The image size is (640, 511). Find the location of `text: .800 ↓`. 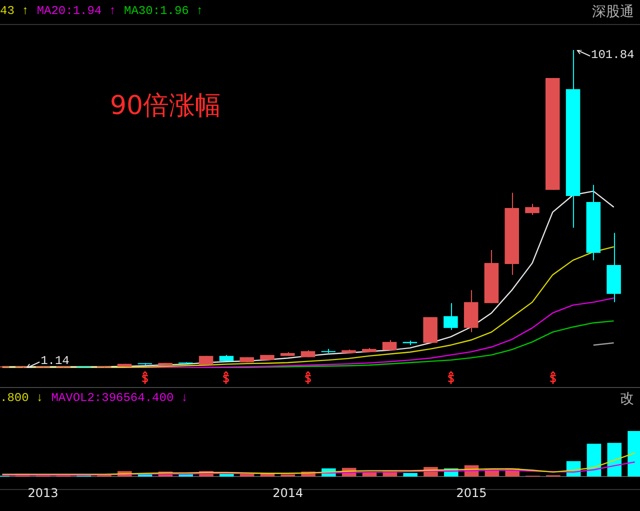

text: .800 ↓ is located at coordinates (22, 398).